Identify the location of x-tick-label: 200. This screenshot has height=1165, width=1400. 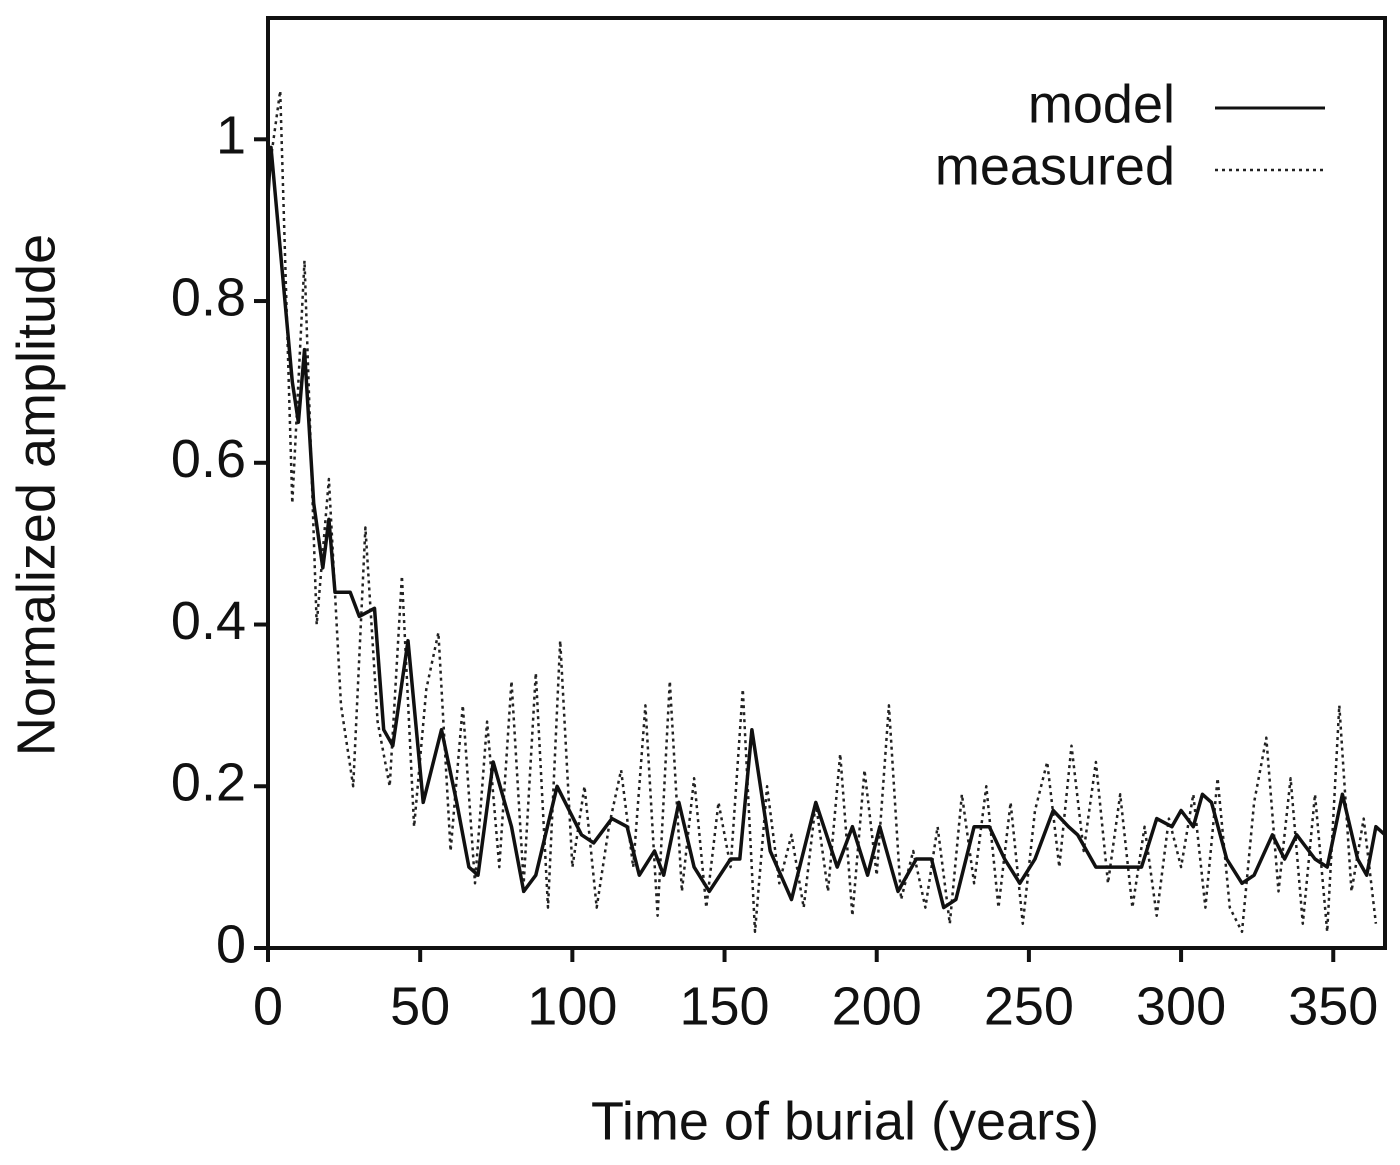
(877, 1006).